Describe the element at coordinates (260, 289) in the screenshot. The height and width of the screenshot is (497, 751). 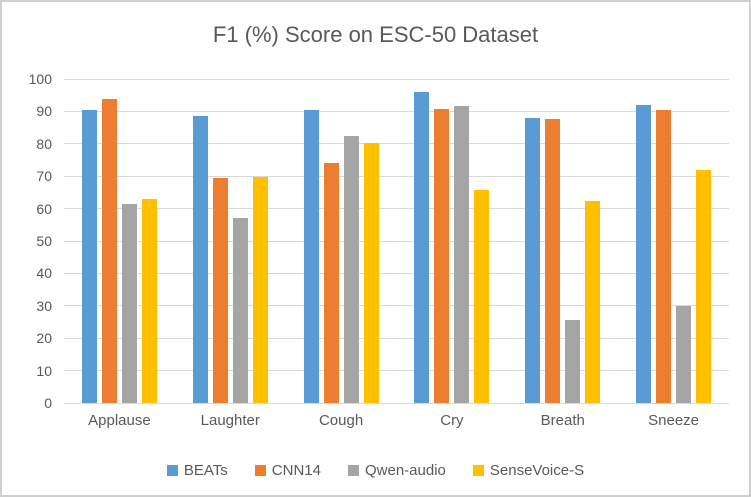
I see `bar-sensevoice-s-laughter` at that location.